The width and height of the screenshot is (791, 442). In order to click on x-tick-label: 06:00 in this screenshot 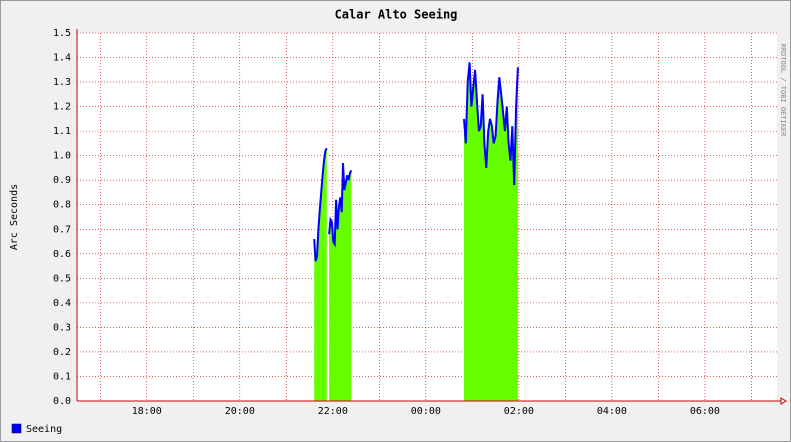, I will do `click(705, 411)`.